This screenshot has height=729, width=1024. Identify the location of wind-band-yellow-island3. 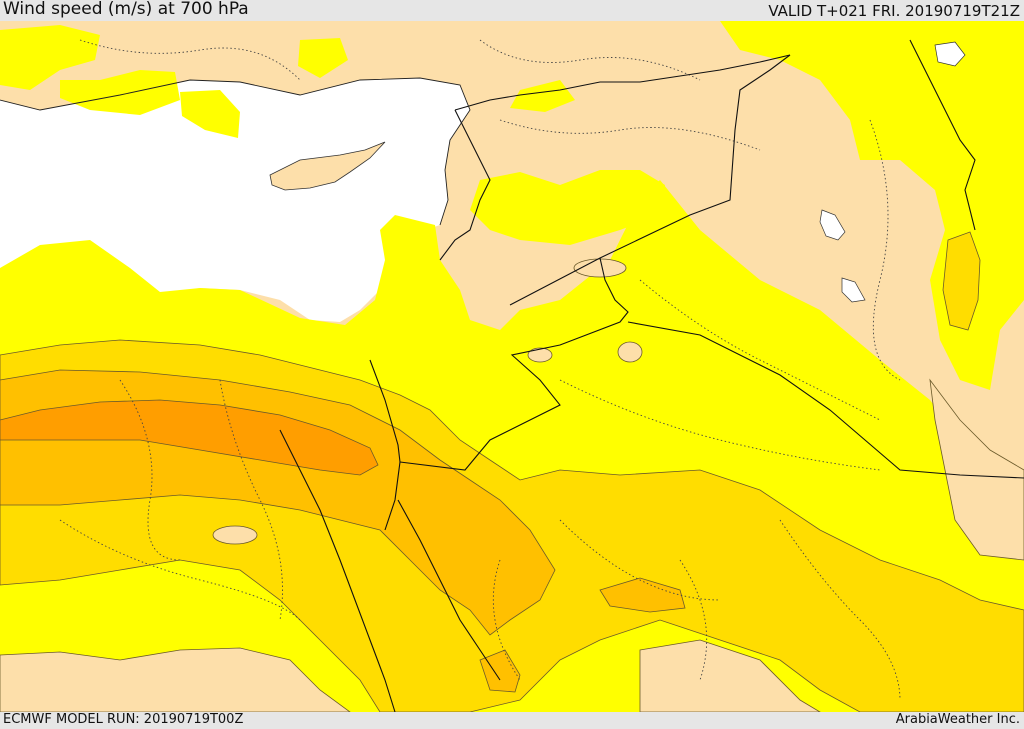
(542, 96).